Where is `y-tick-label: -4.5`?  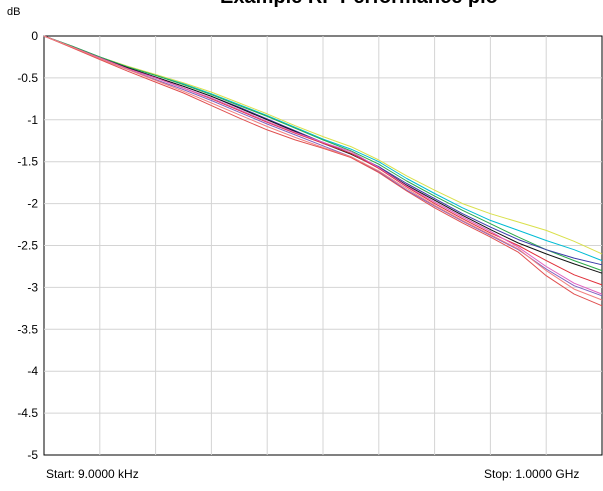 y-tick-label: -4.5 is located at coordinates (27, 413).